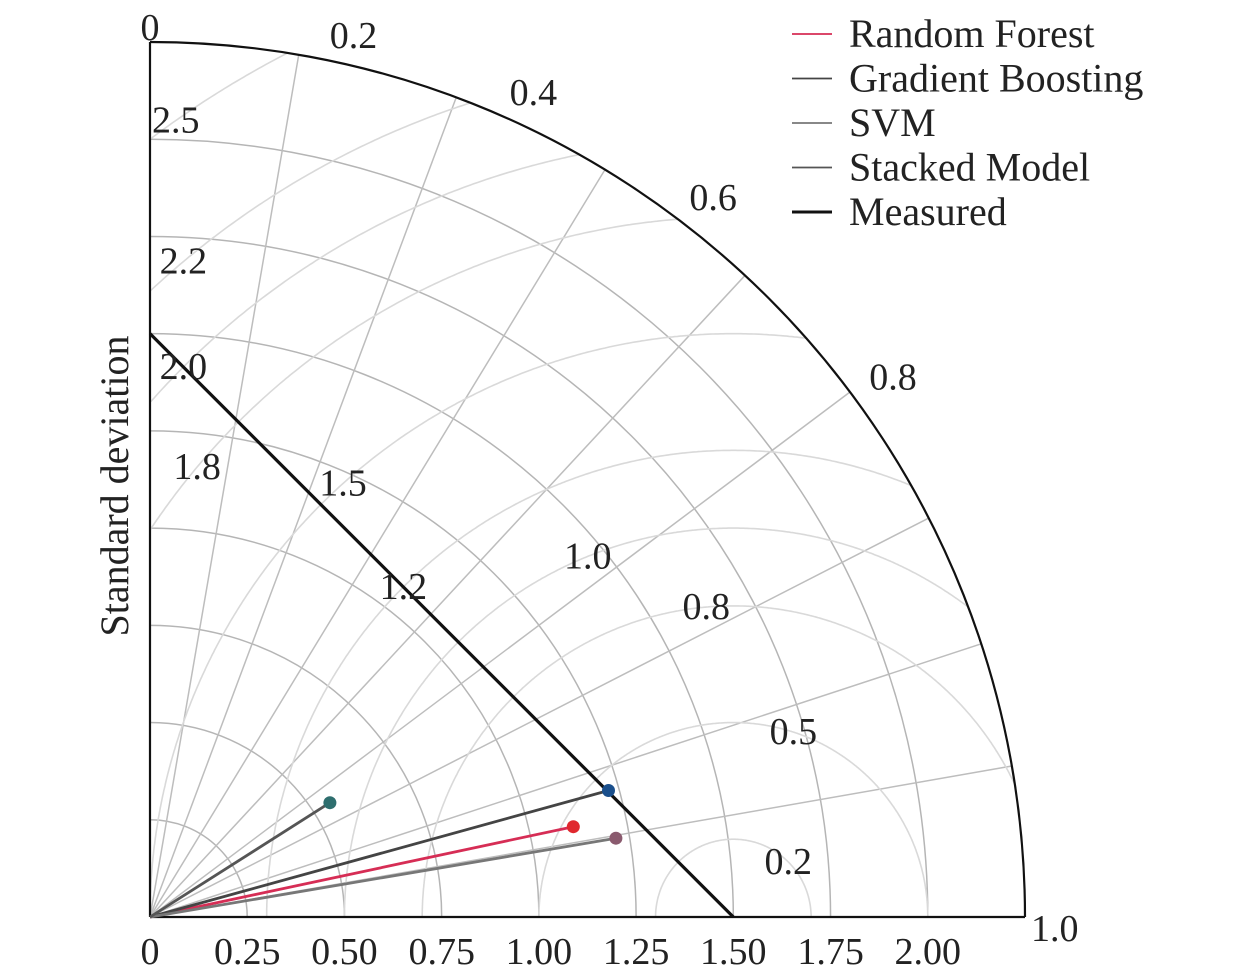 The height and width of the screenshot is (979, 1259). Describe the element at coordinates (830, 952) in the screenshot. I see `x-tick-label-7: 1.75` at that location.